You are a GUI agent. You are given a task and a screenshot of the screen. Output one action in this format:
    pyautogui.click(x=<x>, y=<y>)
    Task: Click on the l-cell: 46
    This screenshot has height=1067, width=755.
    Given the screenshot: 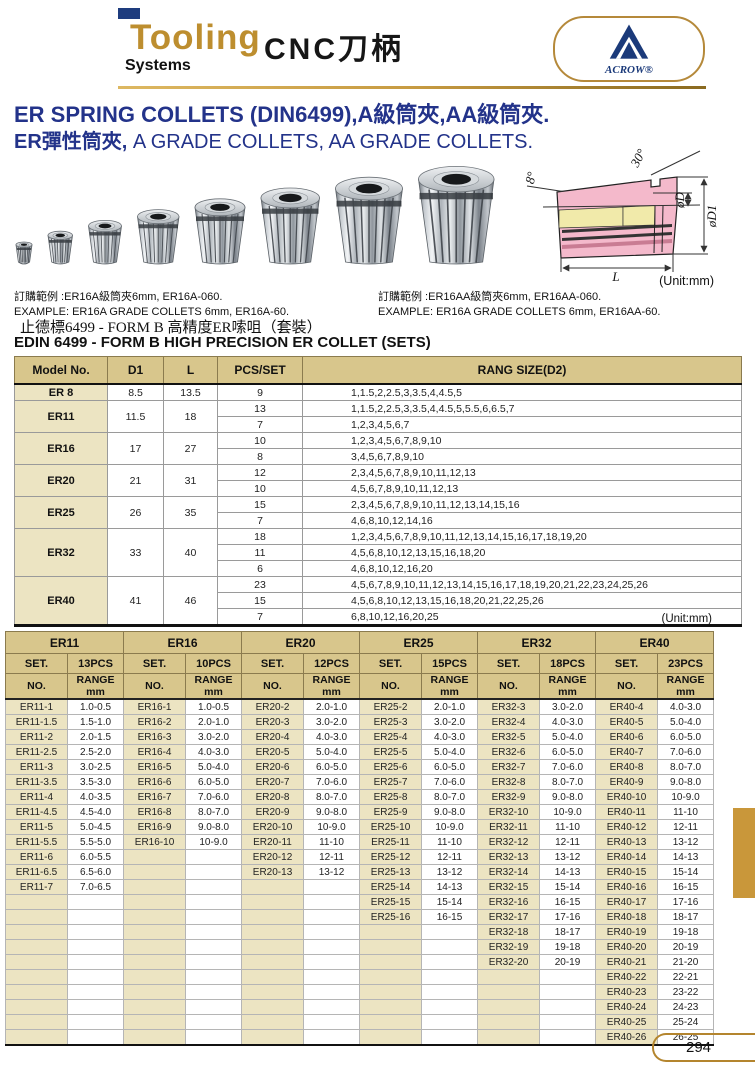 What is the action you would take?
    pyautogui.click(x=190, y=601)
    